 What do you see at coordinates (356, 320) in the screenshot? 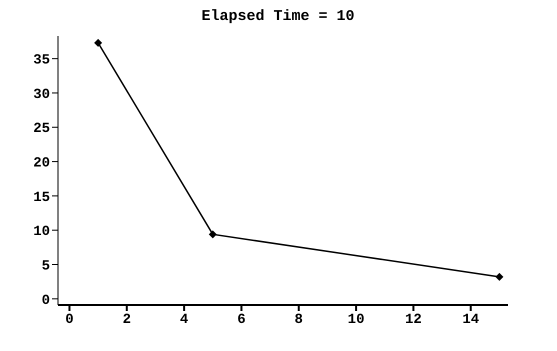
I see `x-tick-label: 10` at bounding box center [356, 320].